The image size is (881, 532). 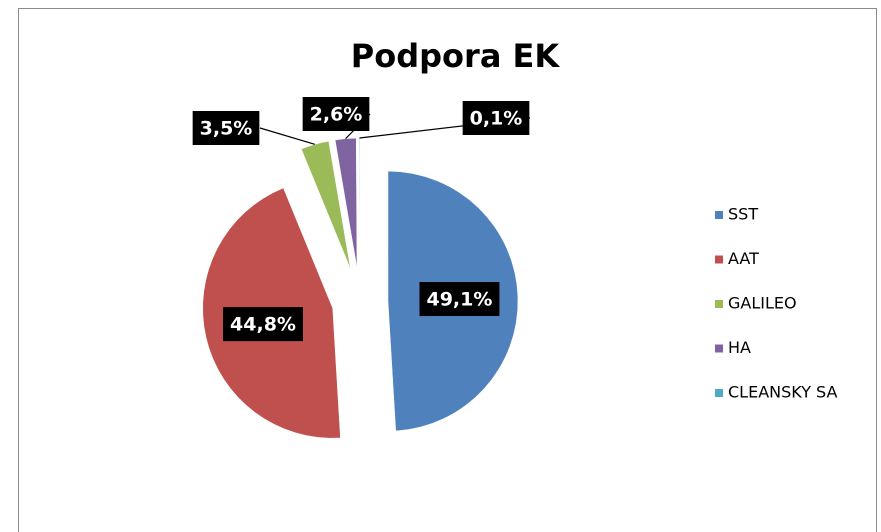 I want to click on legend-label: HA, so click(x=739, y=347).